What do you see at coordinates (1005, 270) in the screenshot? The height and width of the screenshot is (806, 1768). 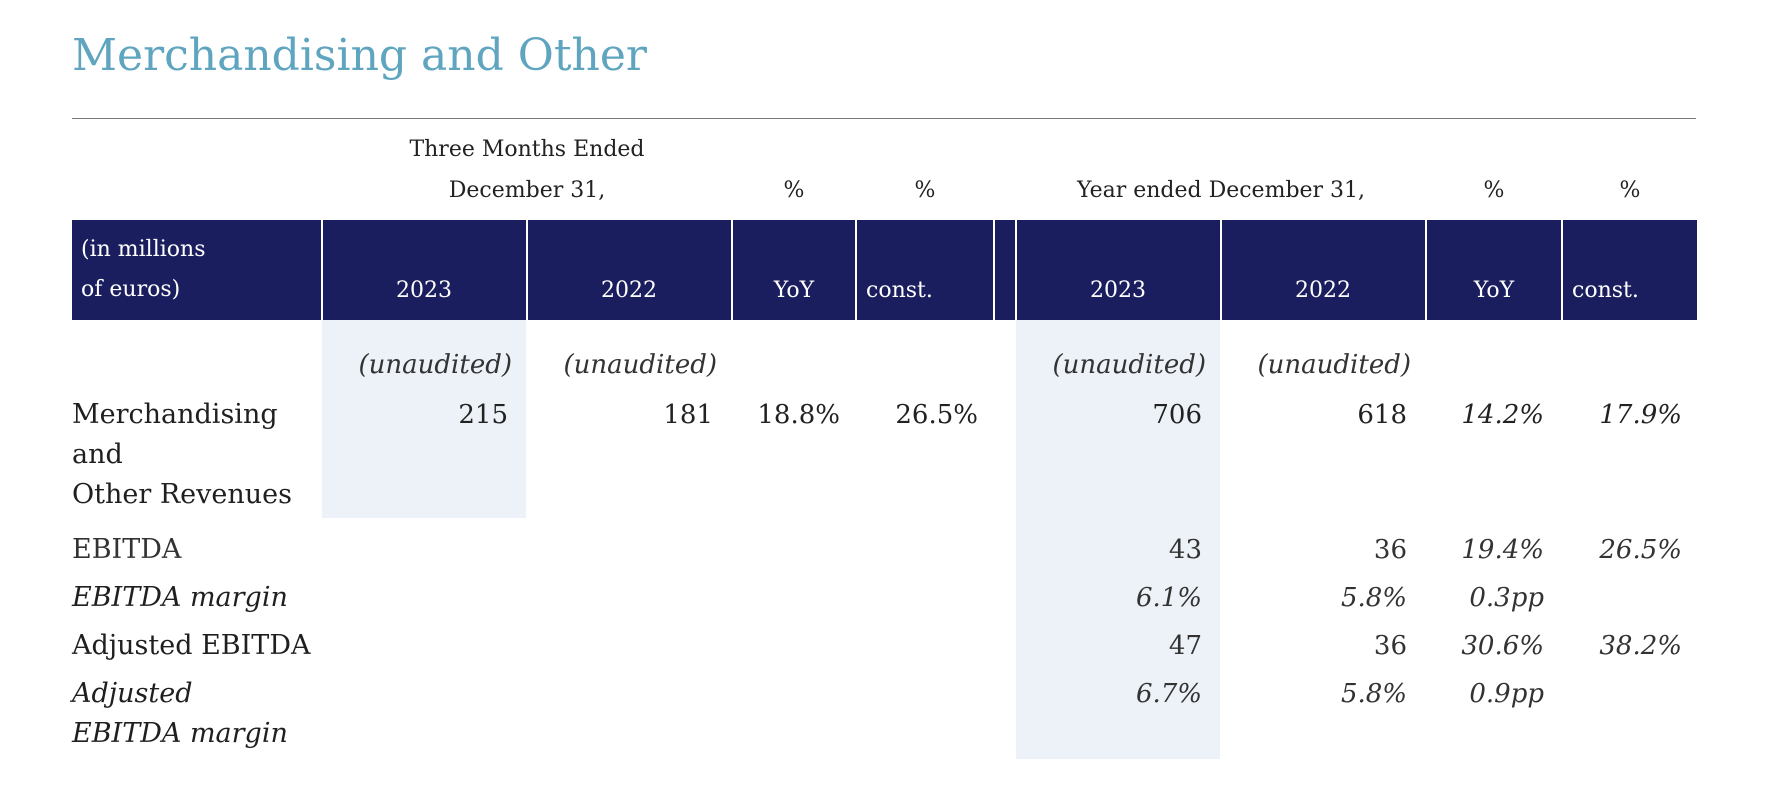 I see `header-cell-spacer` at bounding box center [1005, 270].